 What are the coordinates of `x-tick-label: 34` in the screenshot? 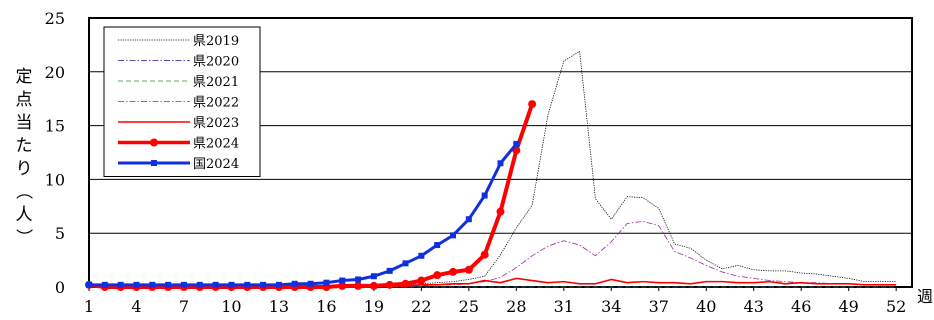 It's located at (611, 306).